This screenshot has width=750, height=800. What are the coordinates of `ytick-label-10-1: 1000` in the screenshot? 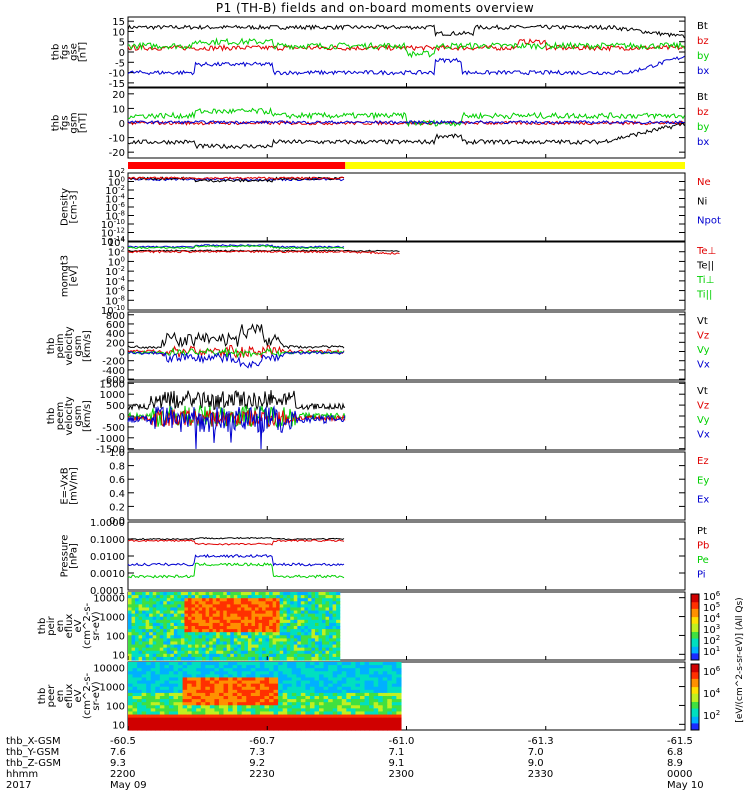 It's located at (112, 688).